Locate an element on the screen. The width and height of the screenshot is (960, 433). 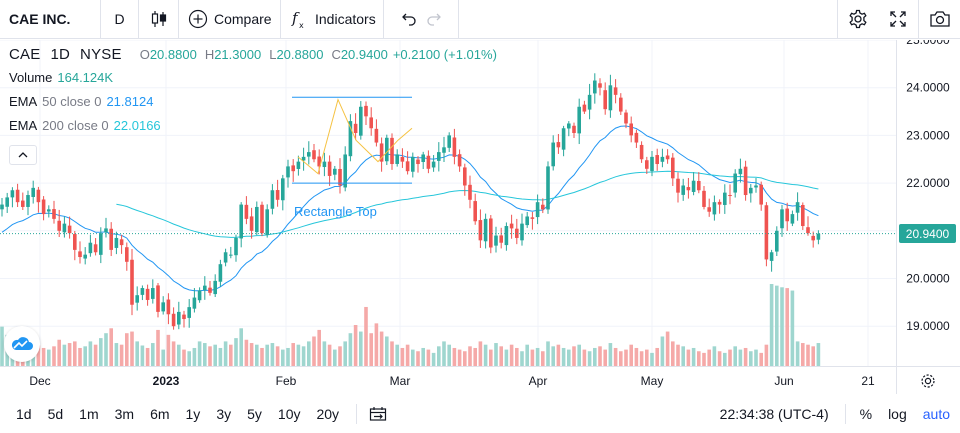
percent-scale-button: % is located at coordinates (866, 413).